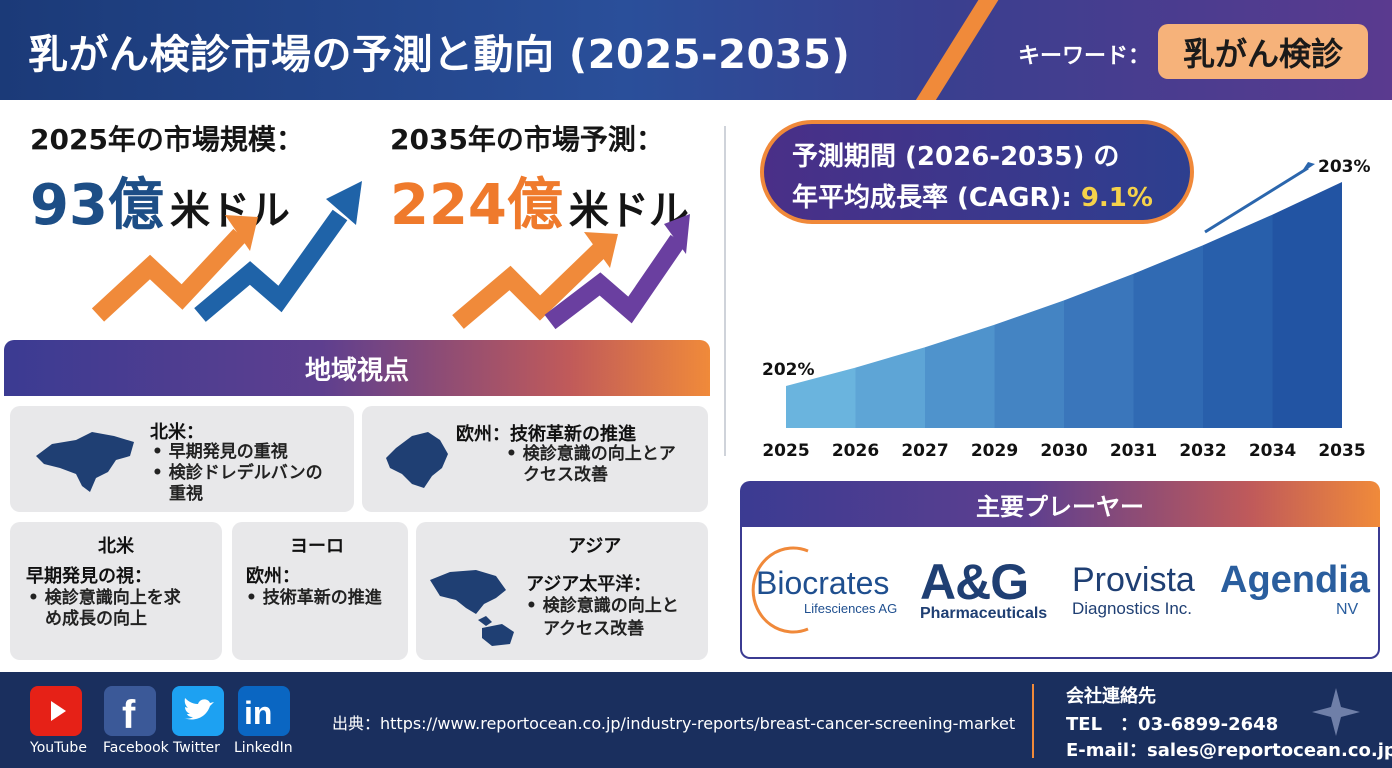 Image resolution: width=1392 pixels, height=768 pixels. What do you see at coordinates (1344, 167) in the screenshot?
I see `chart-end-label: 203%` at bounding box center [1344, 167].